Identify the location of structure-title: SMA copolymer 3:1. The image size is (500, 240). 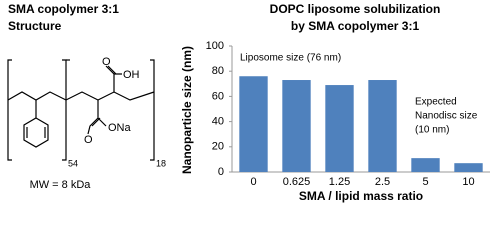
(63, 9).